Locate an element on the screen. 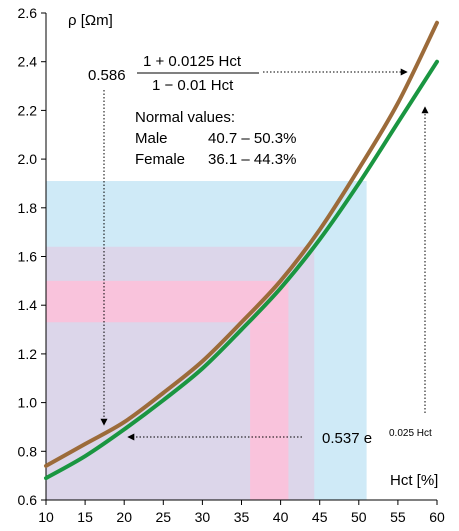 The image size is (459, 531). y-tick-label: 0.8 is located at coordinates (28, 451).